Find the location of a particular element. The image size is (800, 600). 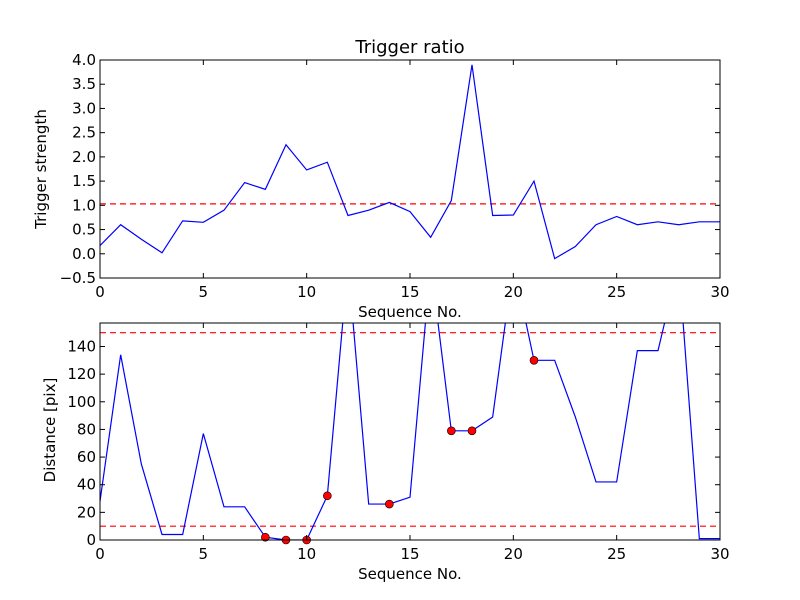

y-tick-label: 1.0 is located at coordinates (84, 205).